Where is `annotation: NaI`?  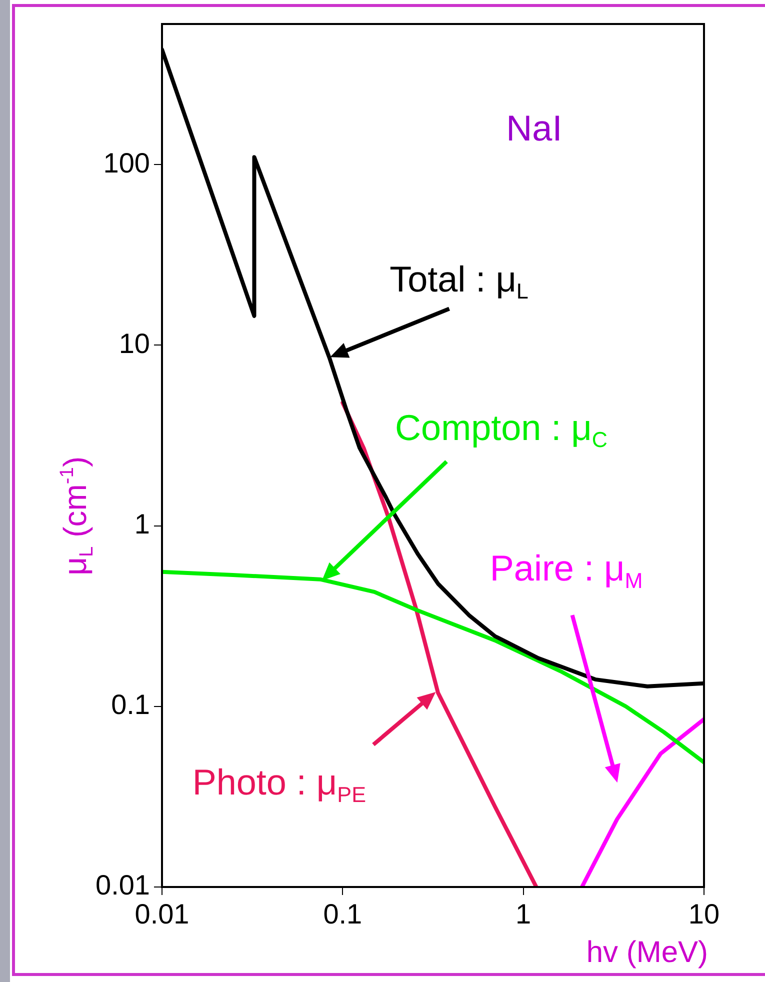
annotation: NaI is located at coordinates (534, 128).